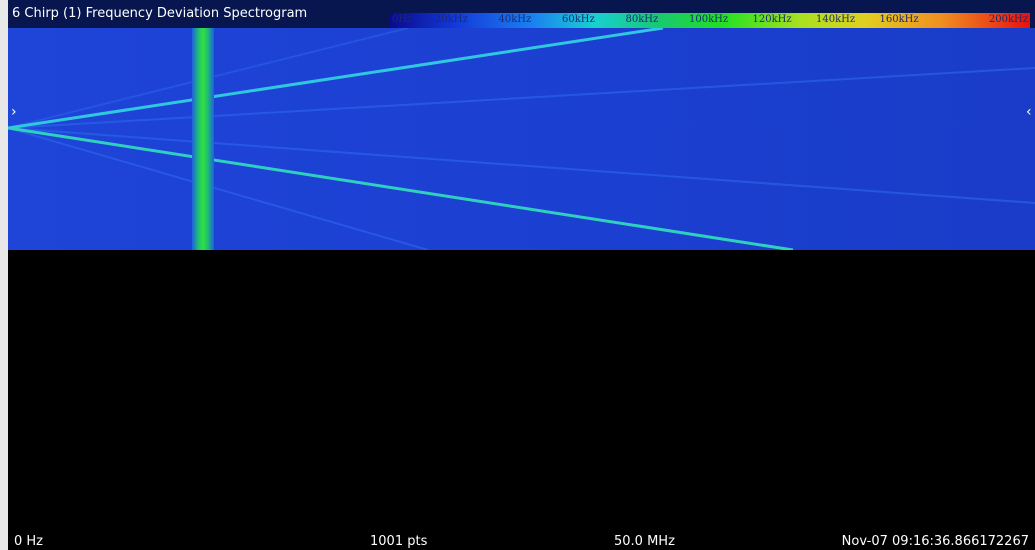 The width and height of the screenshot is (1035, 550). Describe the element at coordinates (451, 19) in the screenshot. I see `color-bar-label: 20kHz` at that location.